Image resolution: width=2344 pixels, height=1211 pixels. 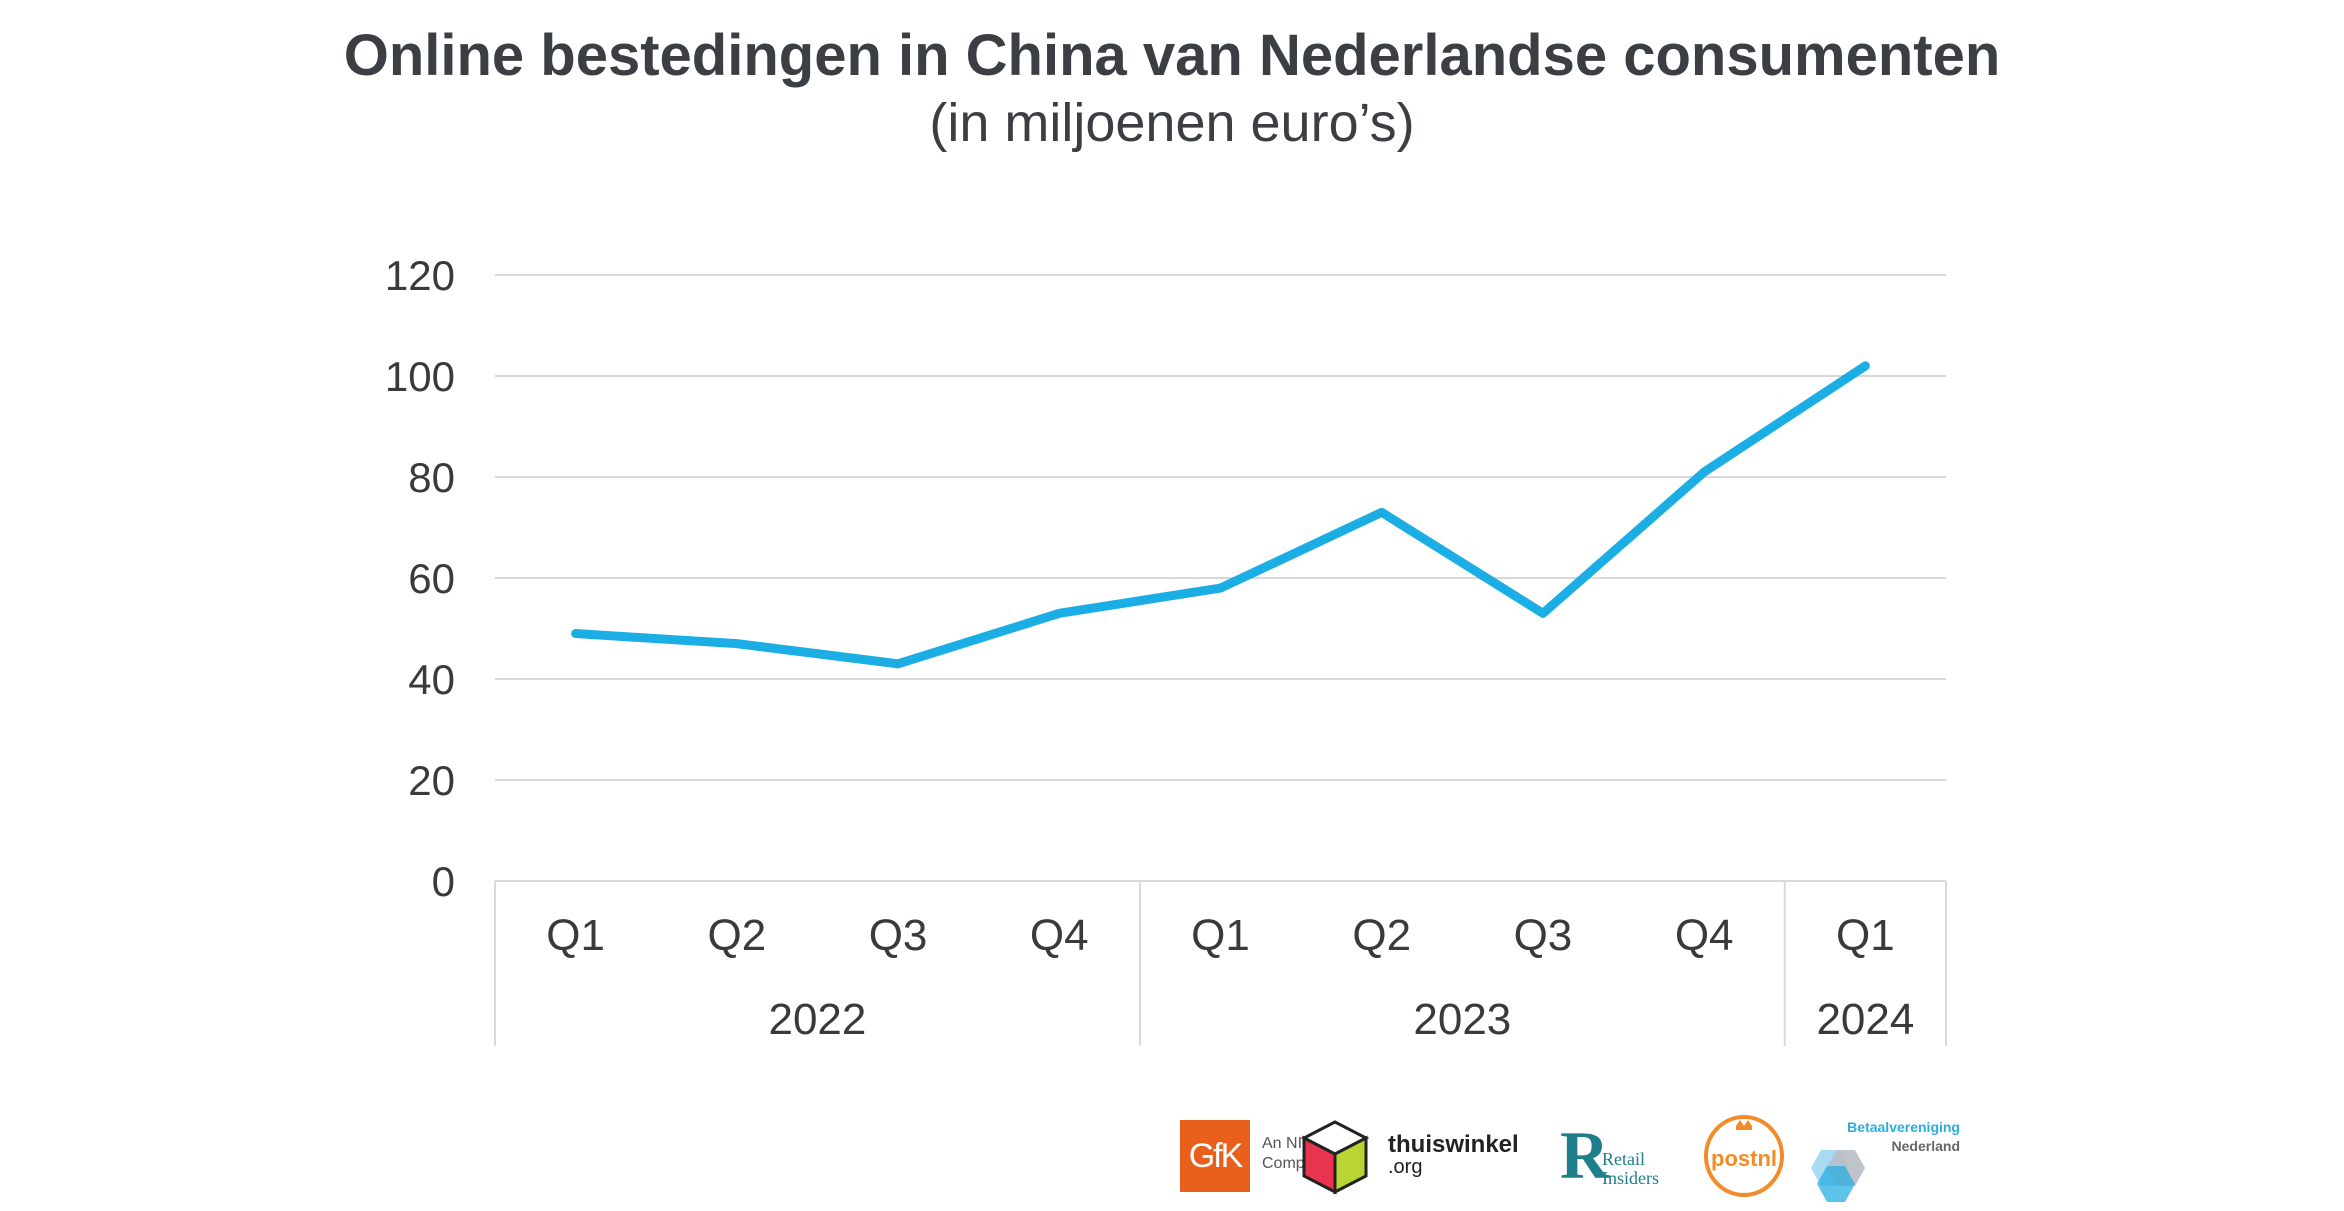 What do you see at coordinates (420, 275) in the screenshot?
I see `y-tick-label: 120` at bounding box center [420, 275].